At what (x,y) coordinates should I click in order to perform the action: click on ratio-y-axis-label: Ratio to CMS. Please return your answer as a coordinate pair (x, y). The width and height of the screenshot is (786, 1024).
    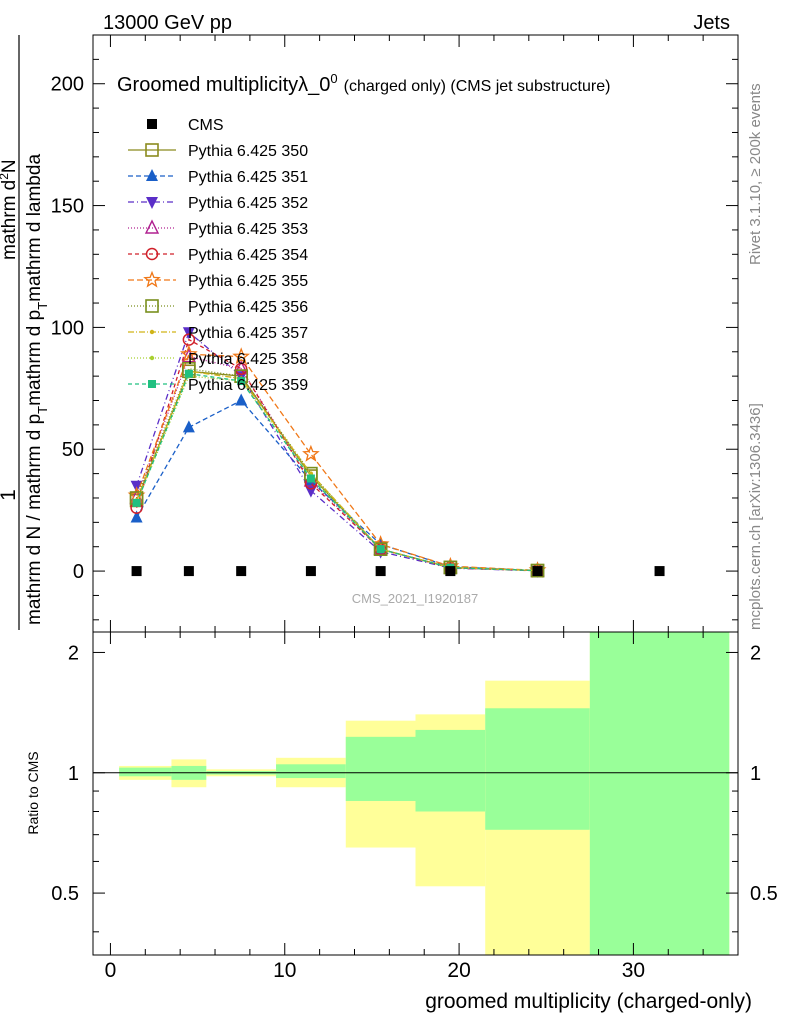
    Looking at the image, I should click on (33, 792).